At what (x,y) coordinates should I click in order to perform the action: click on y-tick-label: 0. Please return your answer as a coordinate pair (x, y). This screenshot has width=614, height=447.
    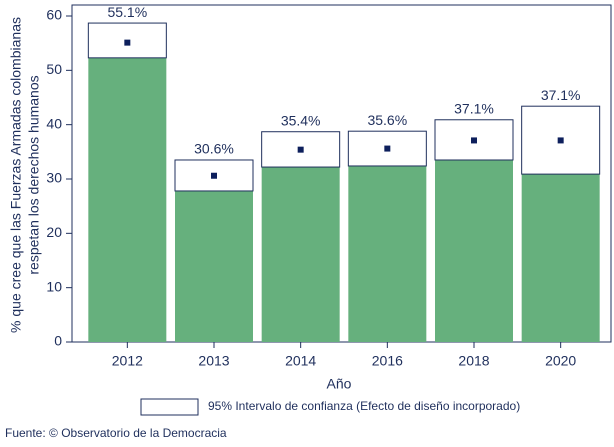
    Looking at the image, I should click on (58, 341).